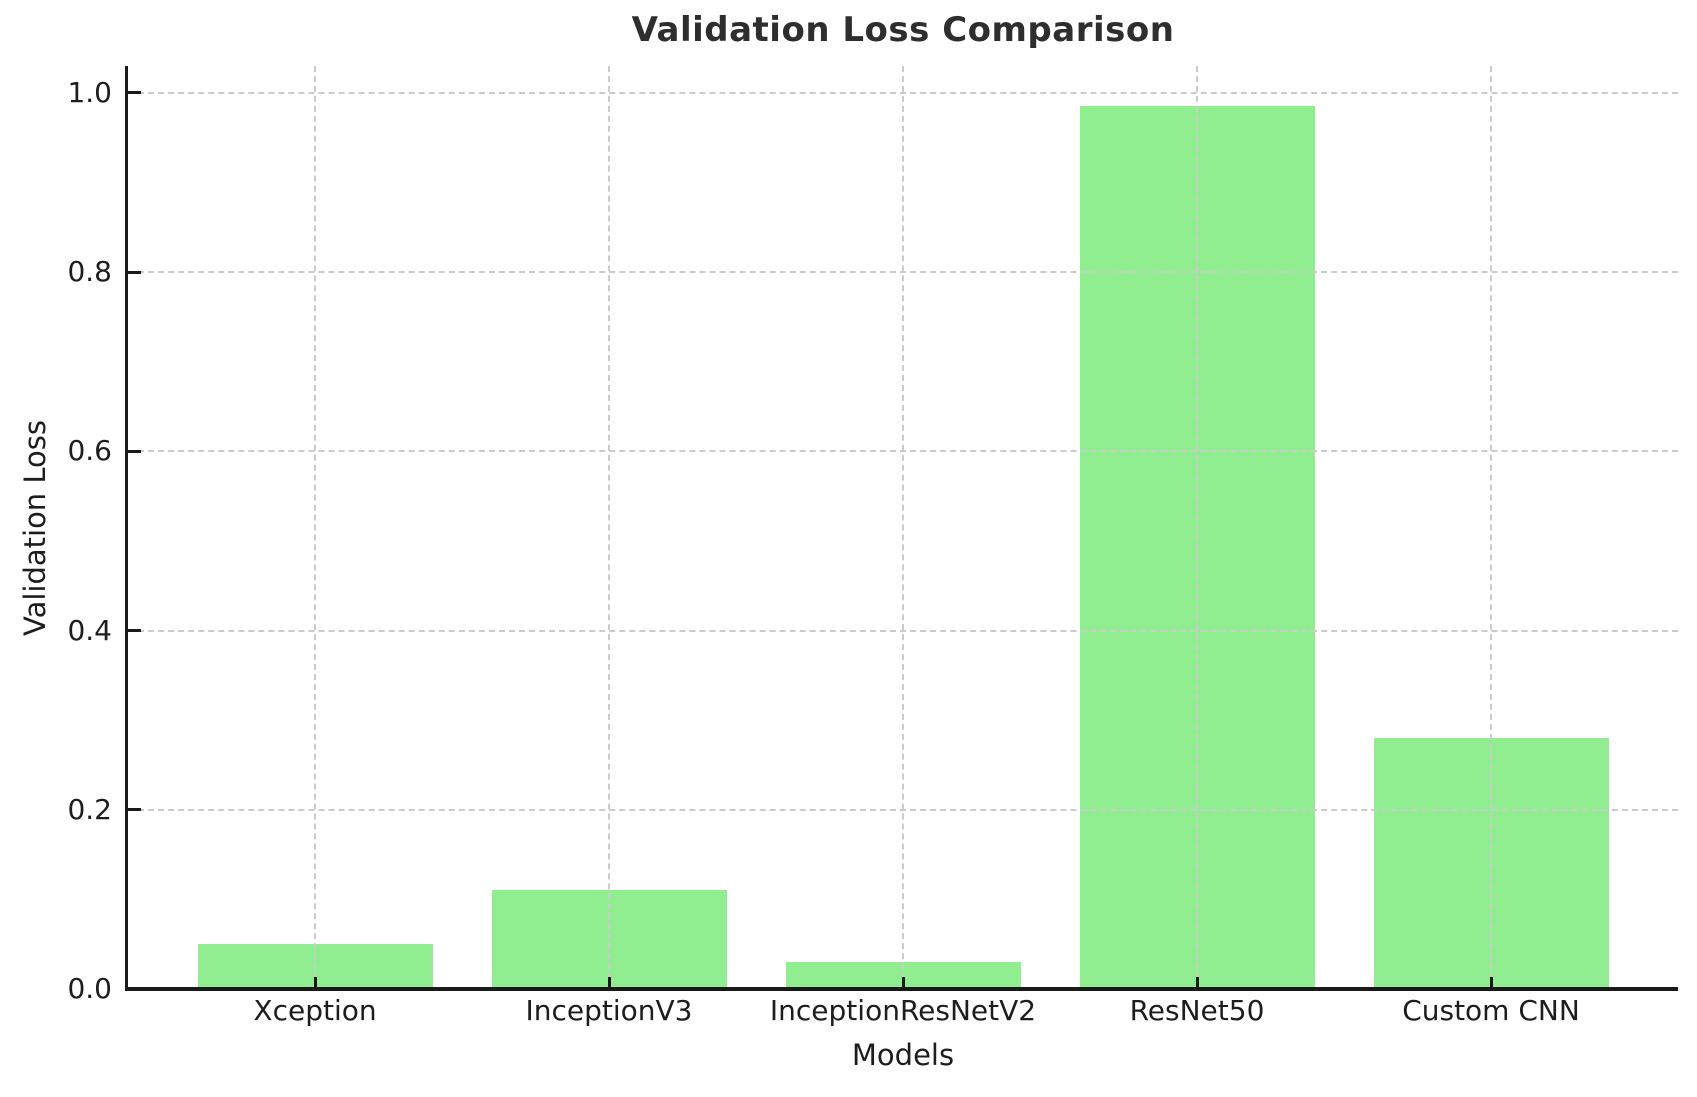  Describe the element at coordinates (35, 528) in the screenshot. I see `y-axis-label: Validation Loss` at that location.